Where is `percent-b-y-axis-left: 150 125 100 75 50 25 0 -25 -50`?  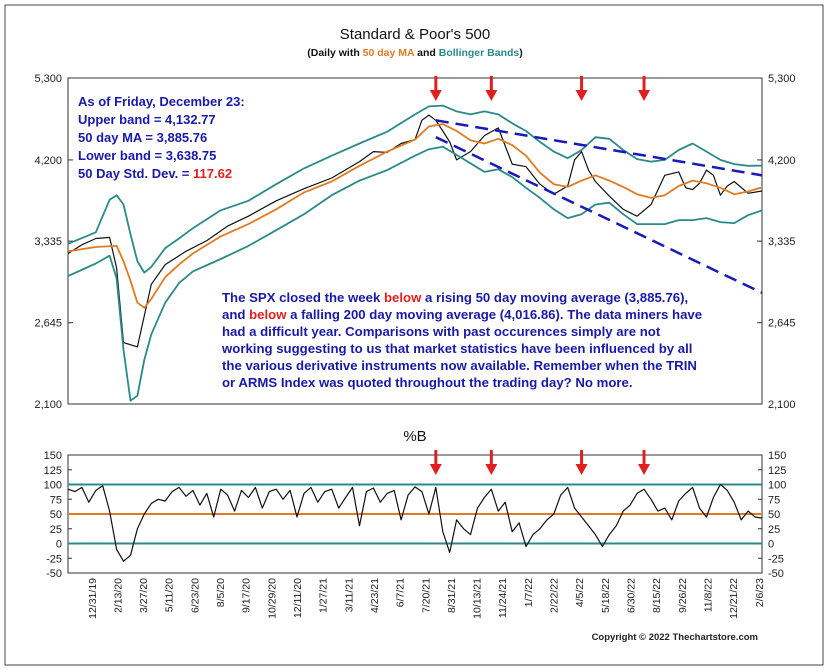
percent-b-y-axis-left: 150 125 100 75 50 25 0 -25 -50 is located at coordinates (58, 515).